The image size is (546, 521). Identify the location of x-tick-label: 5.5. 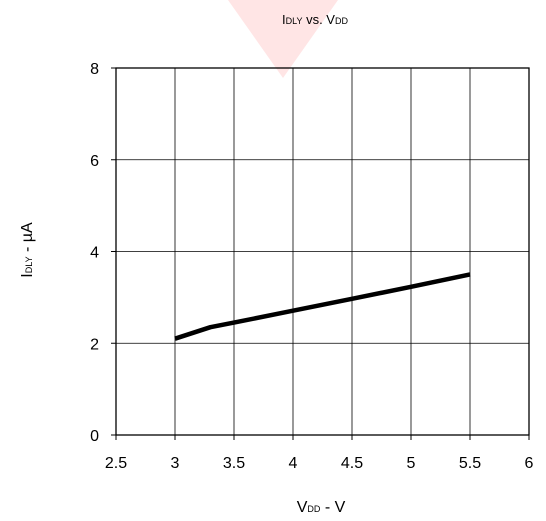
(470, 463).